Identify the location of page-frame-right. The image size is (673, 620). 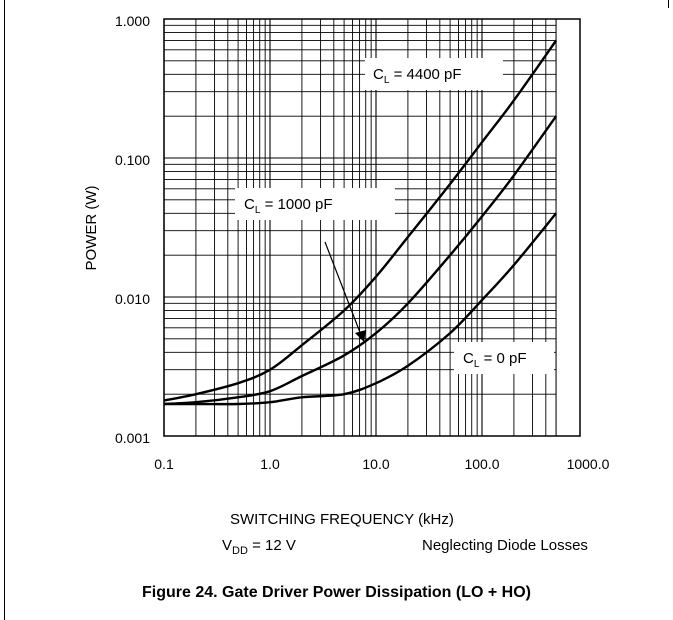
(668, 4).